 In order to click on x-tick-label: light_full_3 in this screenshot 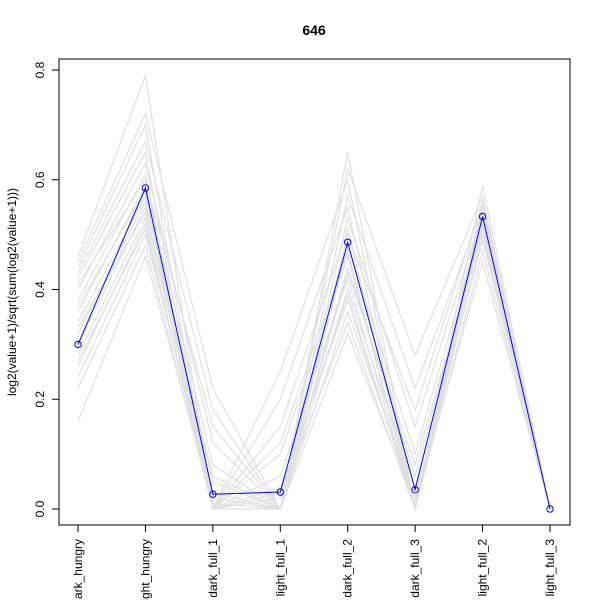, I will do `click(550, 568)`.